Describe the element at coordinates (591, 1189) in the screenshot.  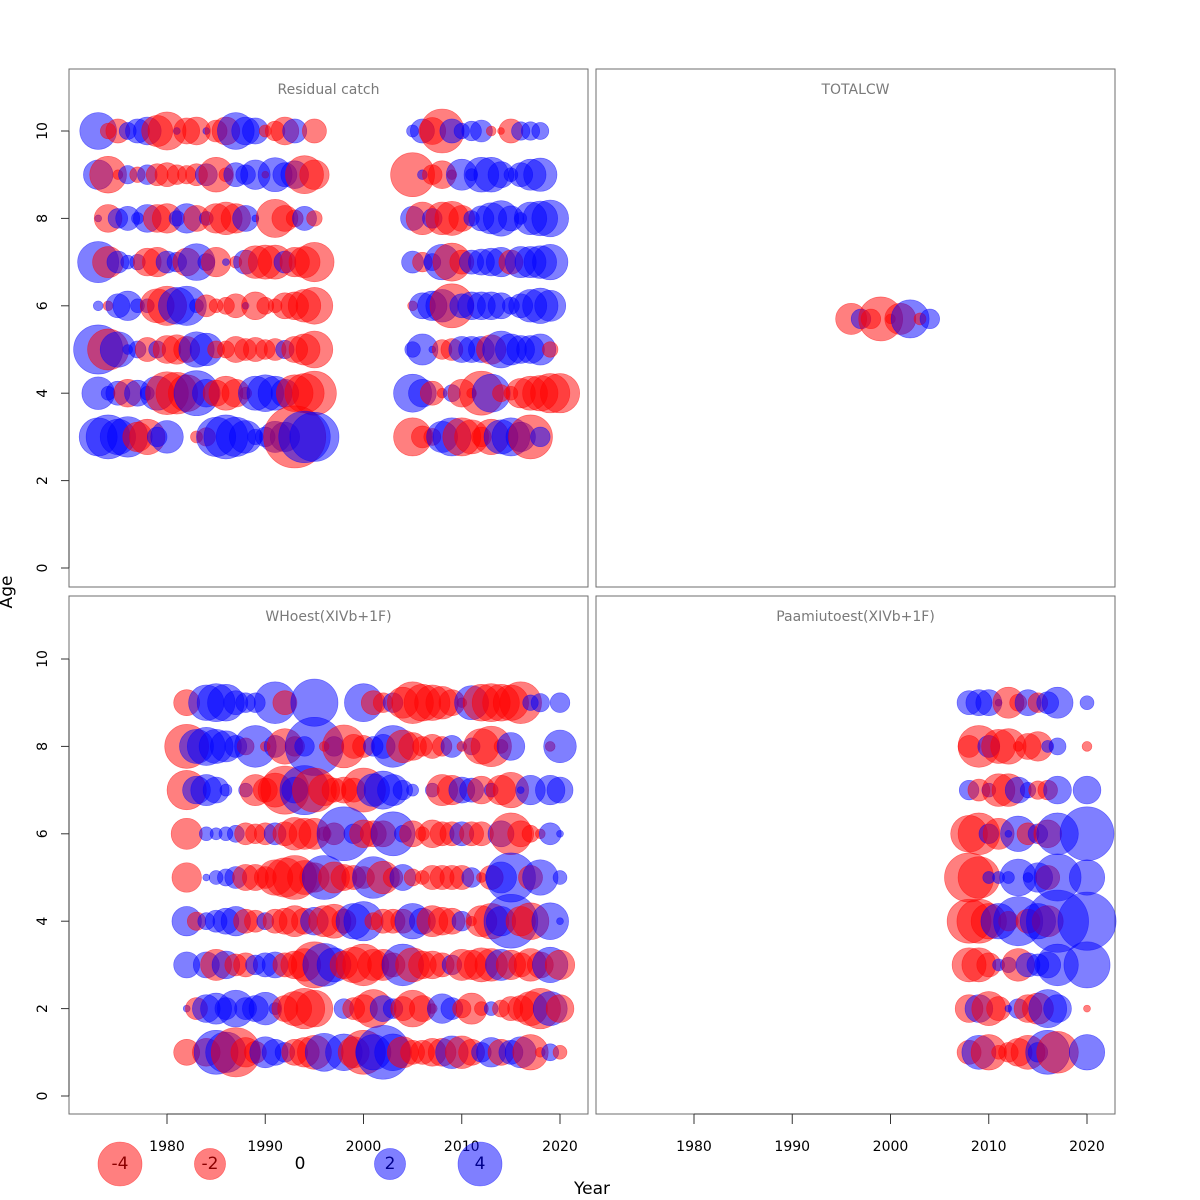
I see `x-axis-title: Year` at that location.